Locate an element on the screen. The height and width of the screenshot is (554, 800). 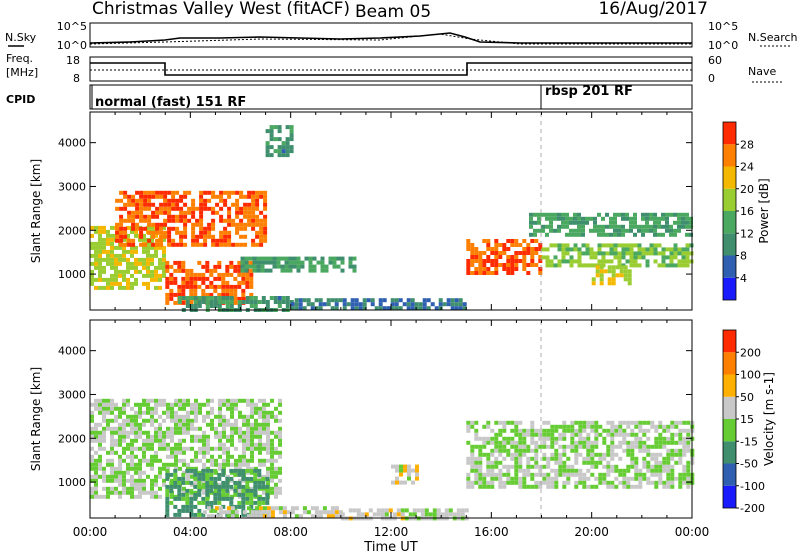
colorbar-segment is located at coordinates (729, 244).